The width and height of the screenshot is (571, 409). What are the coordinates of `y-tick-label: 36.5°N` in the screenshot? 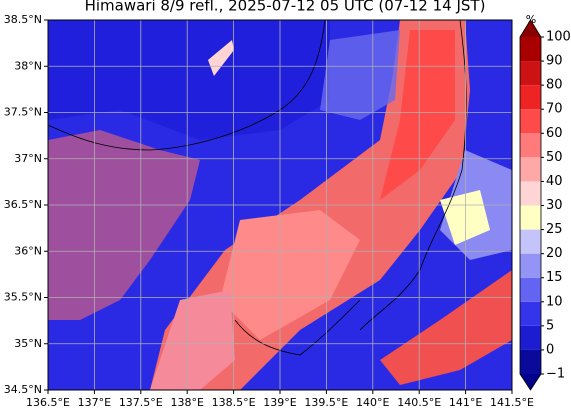 It's located at (23, 204).